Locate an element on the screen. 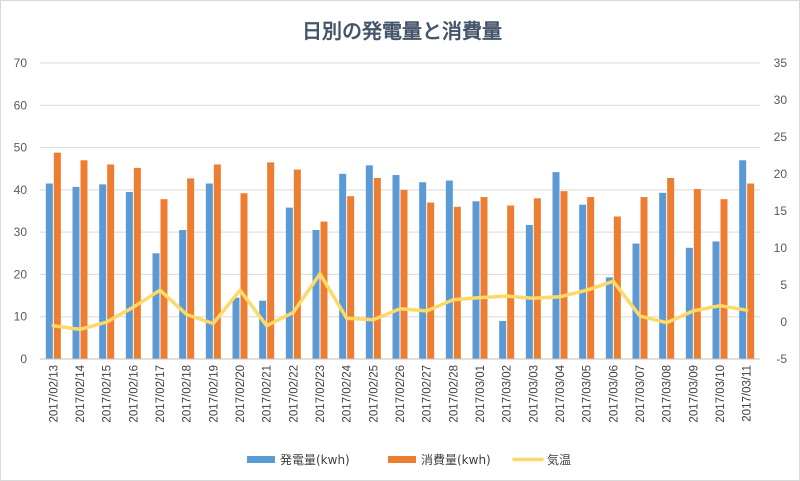 This screenshot has width=800, height=481. x-tick-label: 2017/03/03 is located at coordinates (534, 394).